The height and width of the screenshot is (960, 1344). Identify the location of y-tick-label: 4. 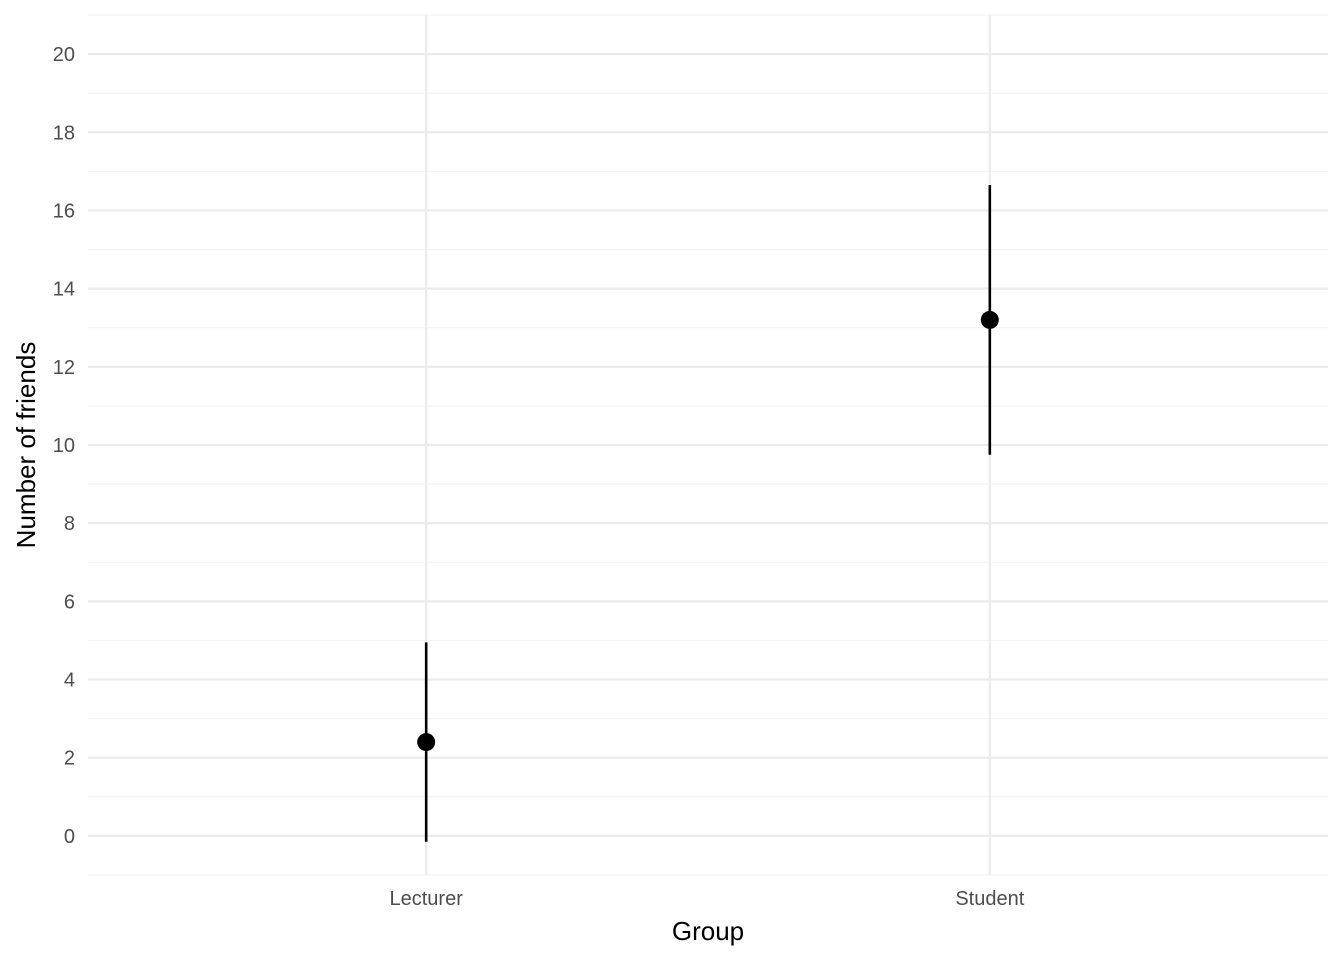
(69, 681).